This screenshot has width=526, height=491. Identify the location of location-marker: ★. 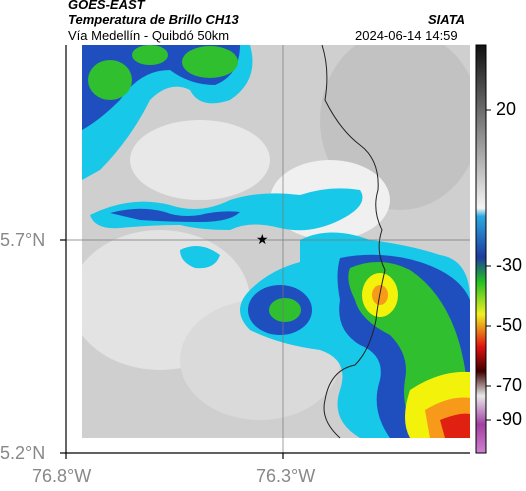
(262, 239).